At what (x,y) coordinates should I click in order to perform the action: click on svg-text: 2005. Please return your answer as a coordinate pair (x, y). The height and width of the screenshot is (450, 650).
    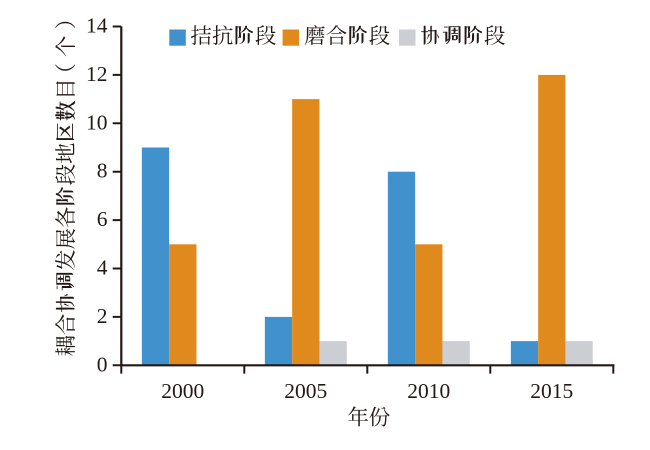
    Looking at the image, I should click on (305, 391).